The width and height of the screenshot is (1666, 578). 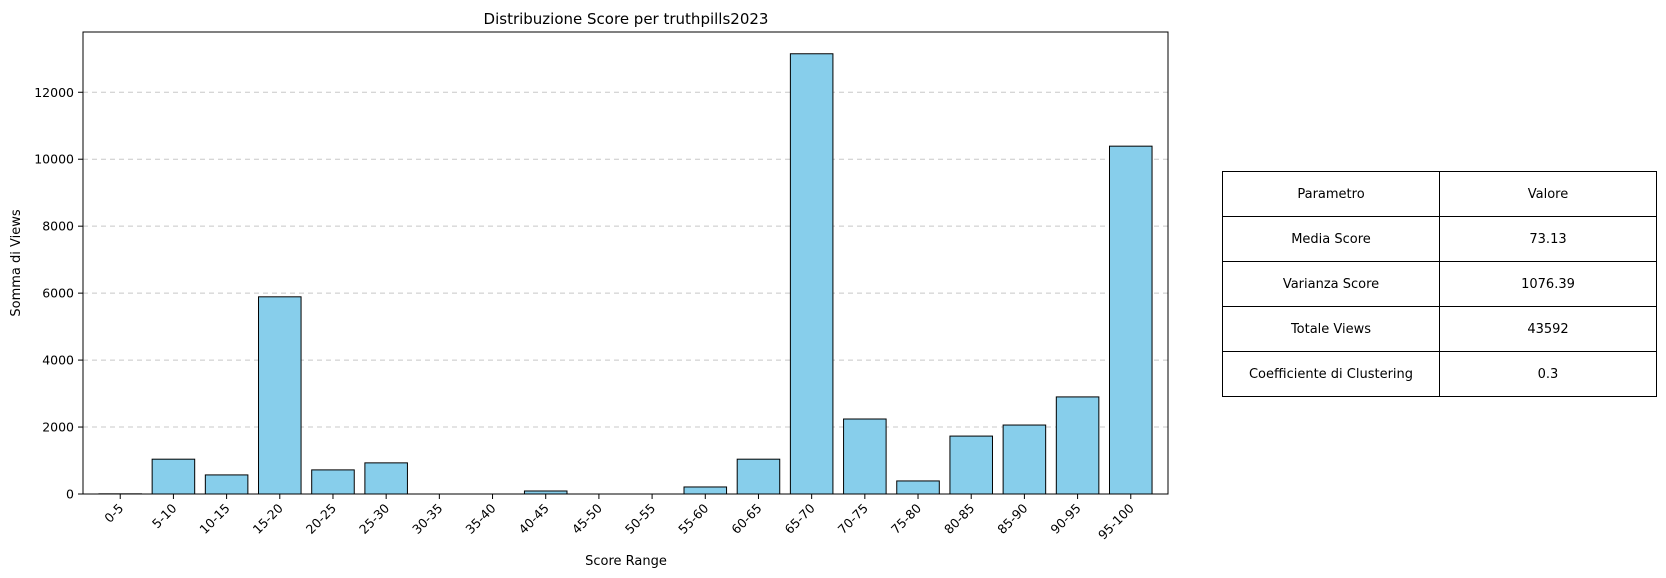 What do you see at coordinates (427, 519) in the screenshot?
I see `x-tick-label: 30-35` at bounding box center [427, 519].